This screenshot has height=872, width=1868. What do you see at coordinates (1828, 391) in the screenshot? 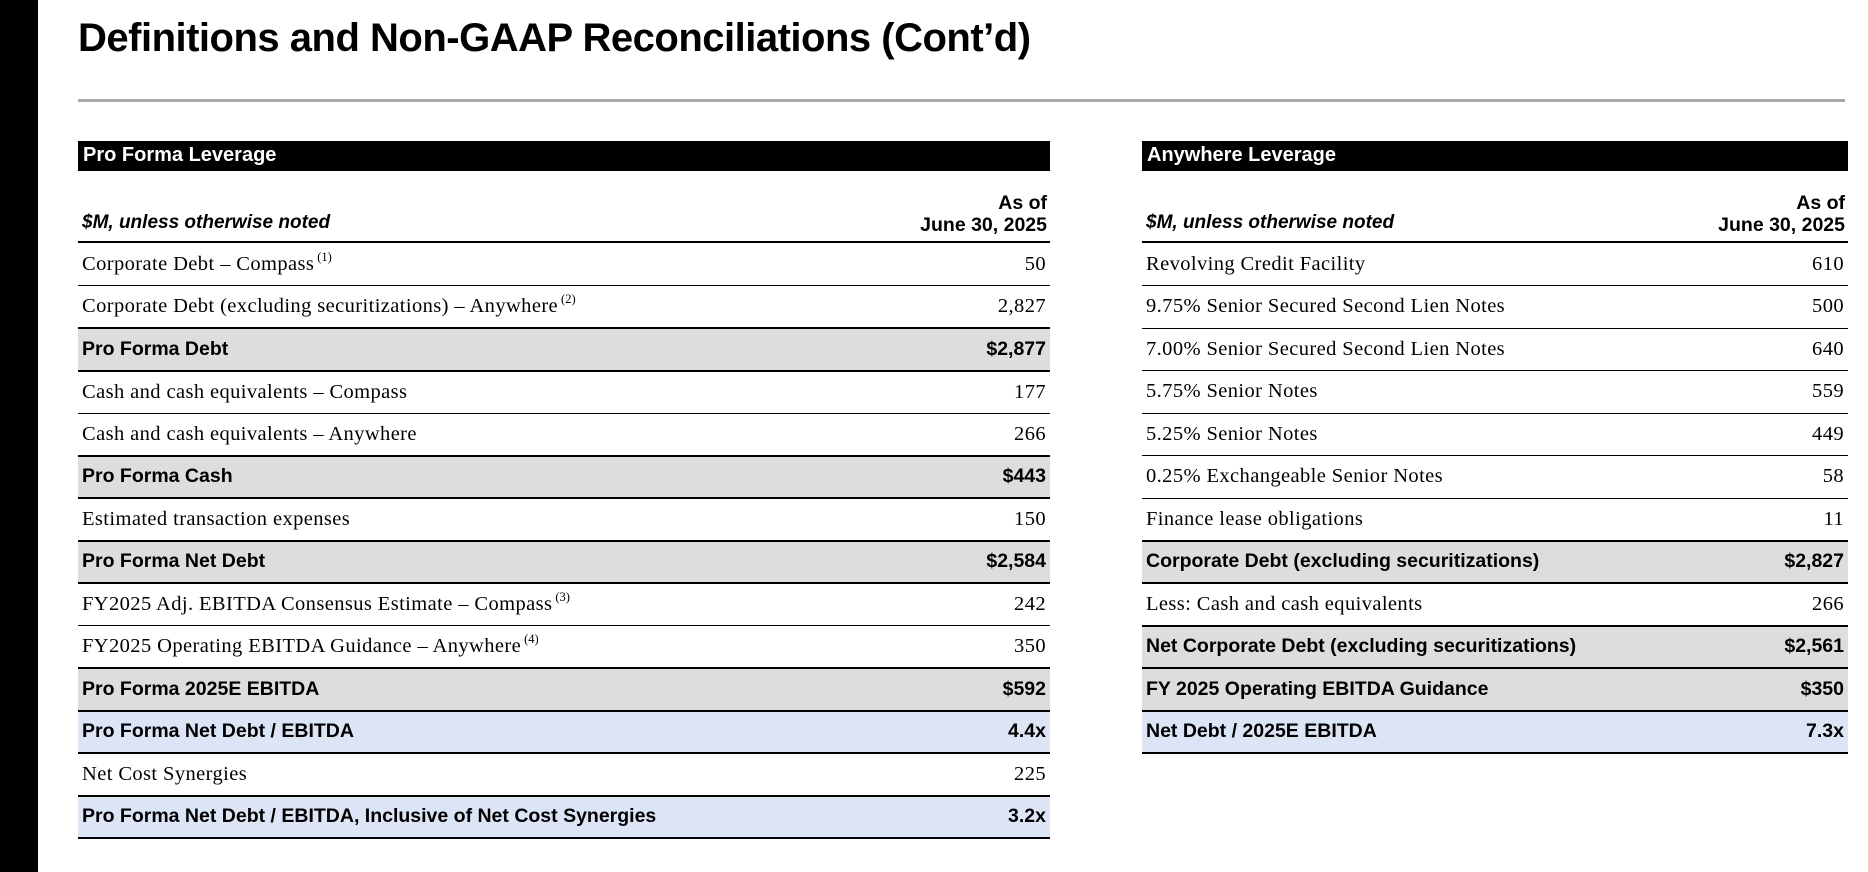
I see `row-value: 559` at bounding box center [1828, 391].